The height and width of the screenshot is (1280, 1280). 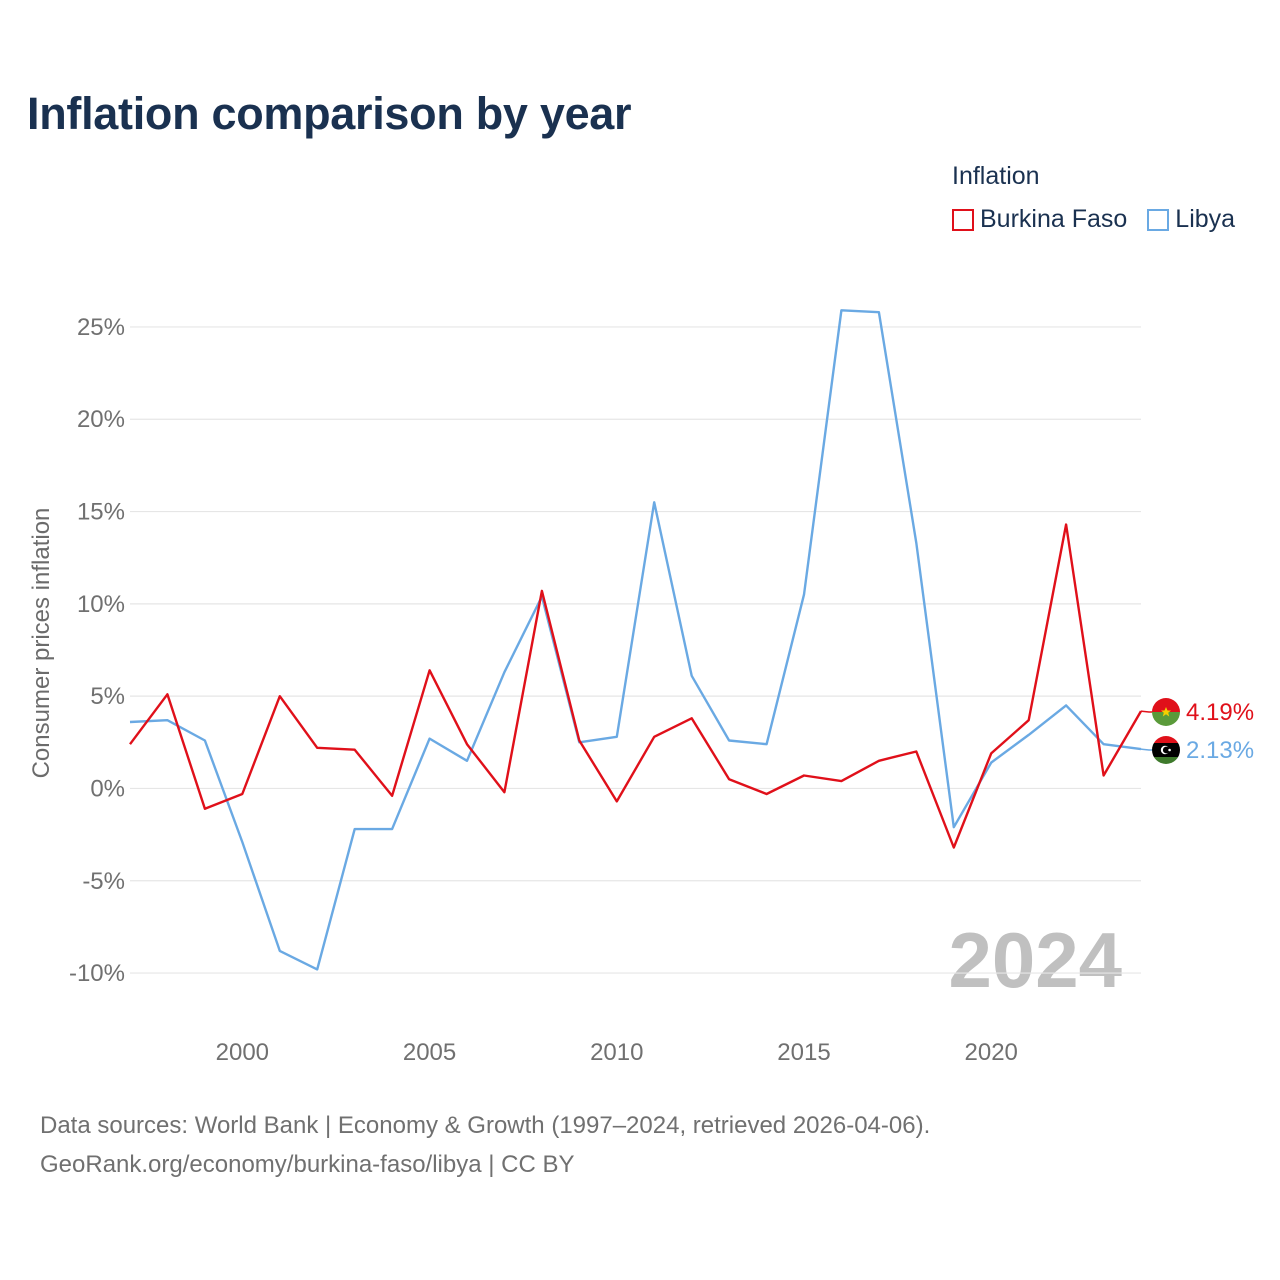 I want to click on y-tick-label: 0%, so click(x=107, y=788).